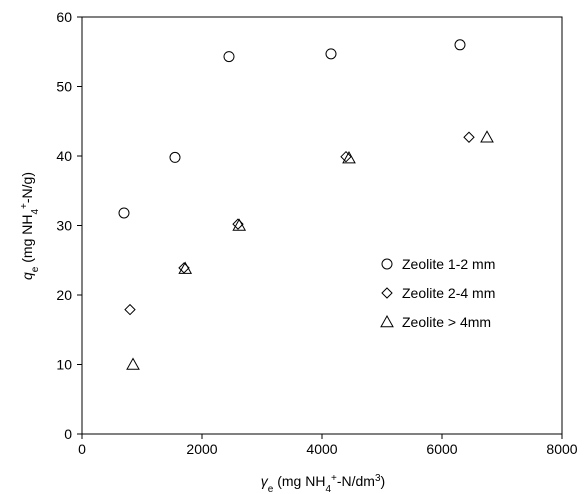  I want to click on y-tick-label: 10, so click(64, 365).